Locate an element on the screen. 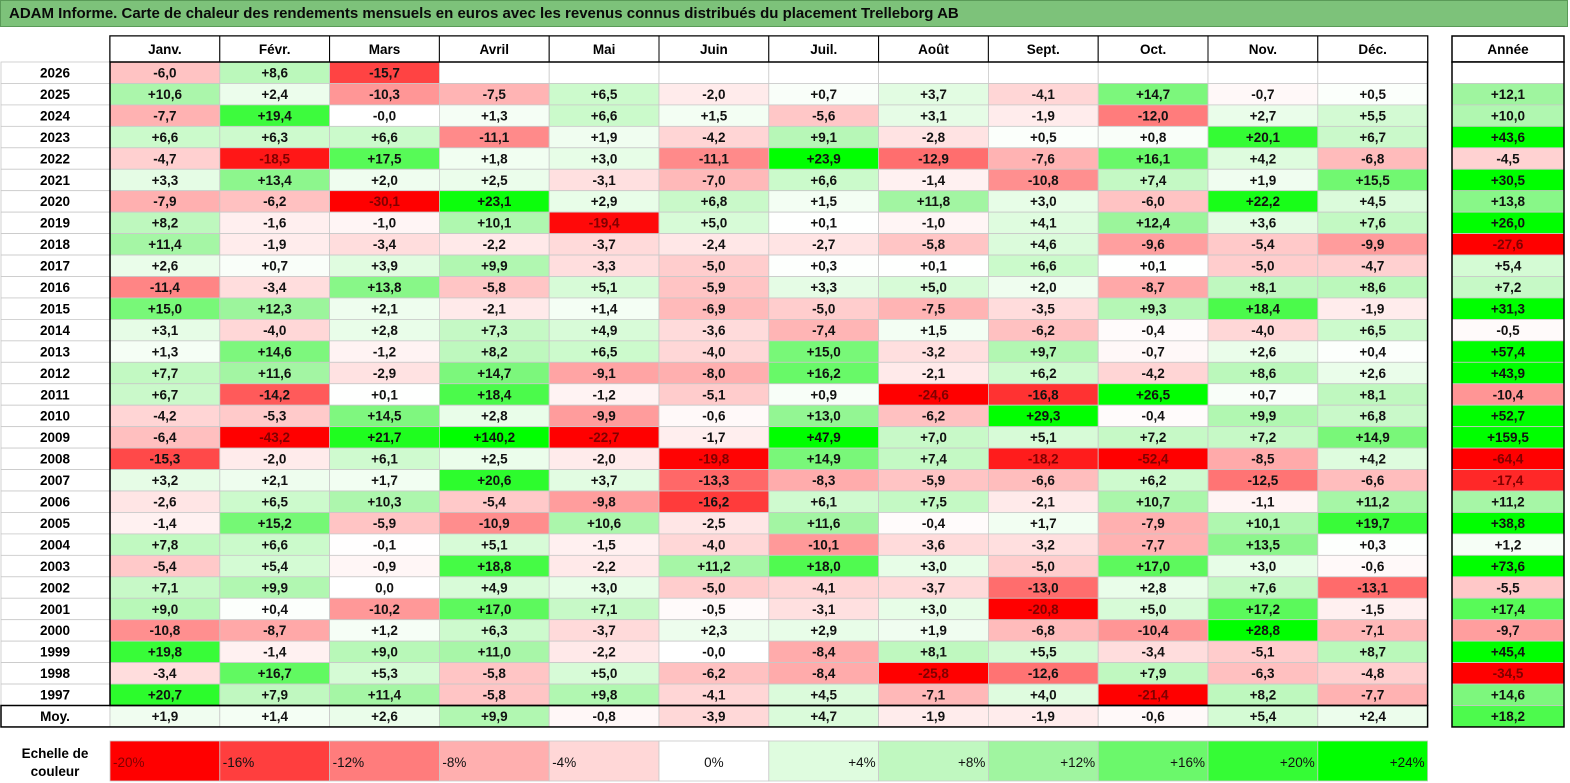 The width and height of the screenshot is (1570, 783). cell-value: +15,0 is located at coordinates (165, 308).